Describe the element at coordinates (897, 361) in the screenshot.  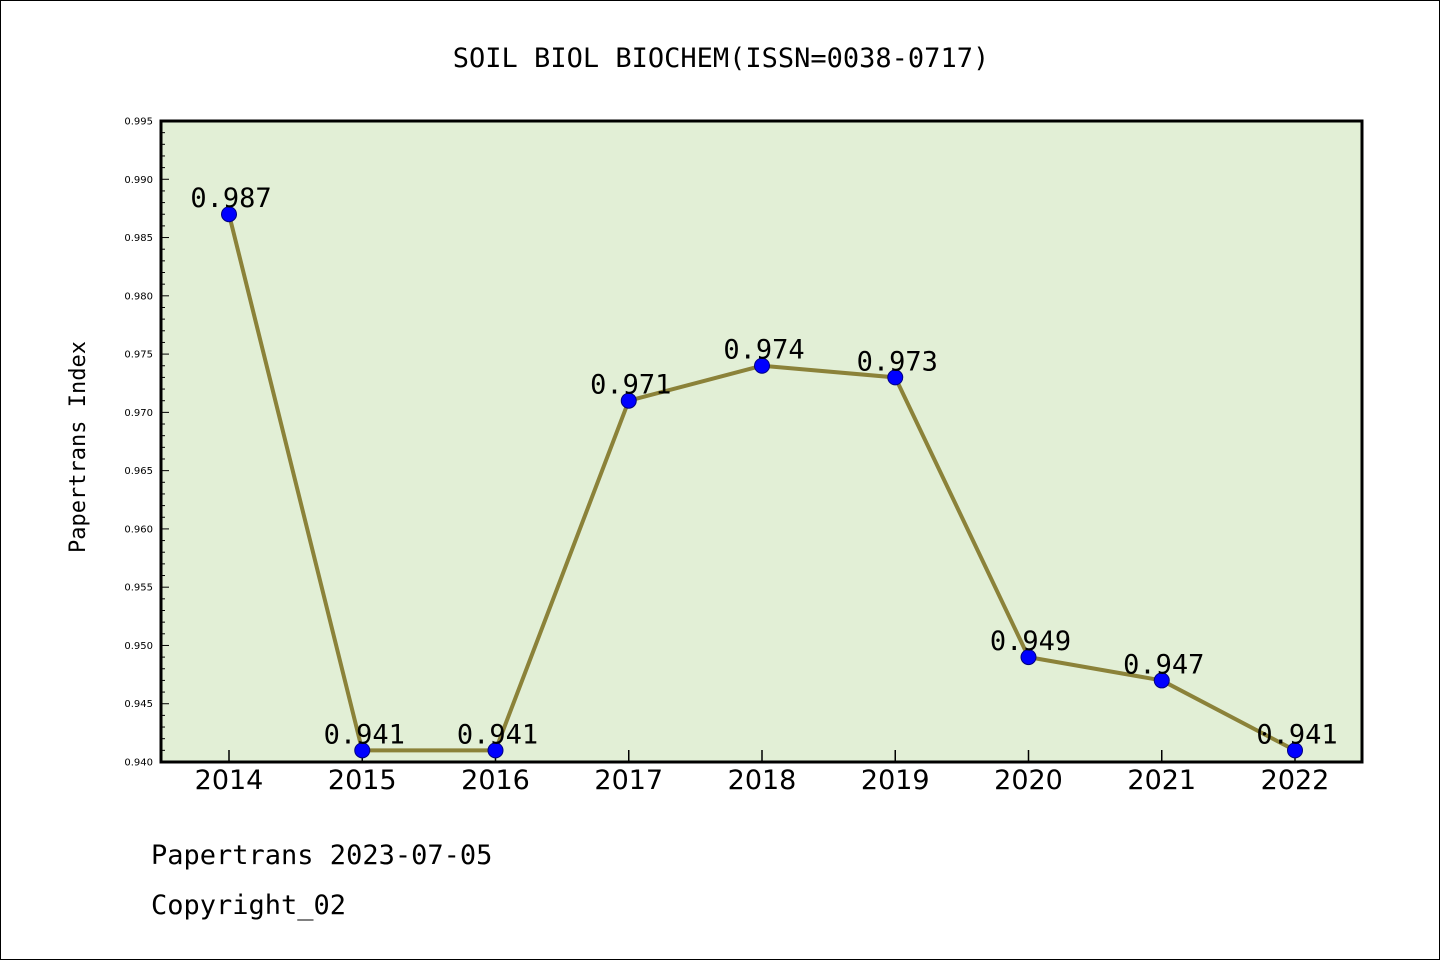
I see `data-label: 0.973` at that location.